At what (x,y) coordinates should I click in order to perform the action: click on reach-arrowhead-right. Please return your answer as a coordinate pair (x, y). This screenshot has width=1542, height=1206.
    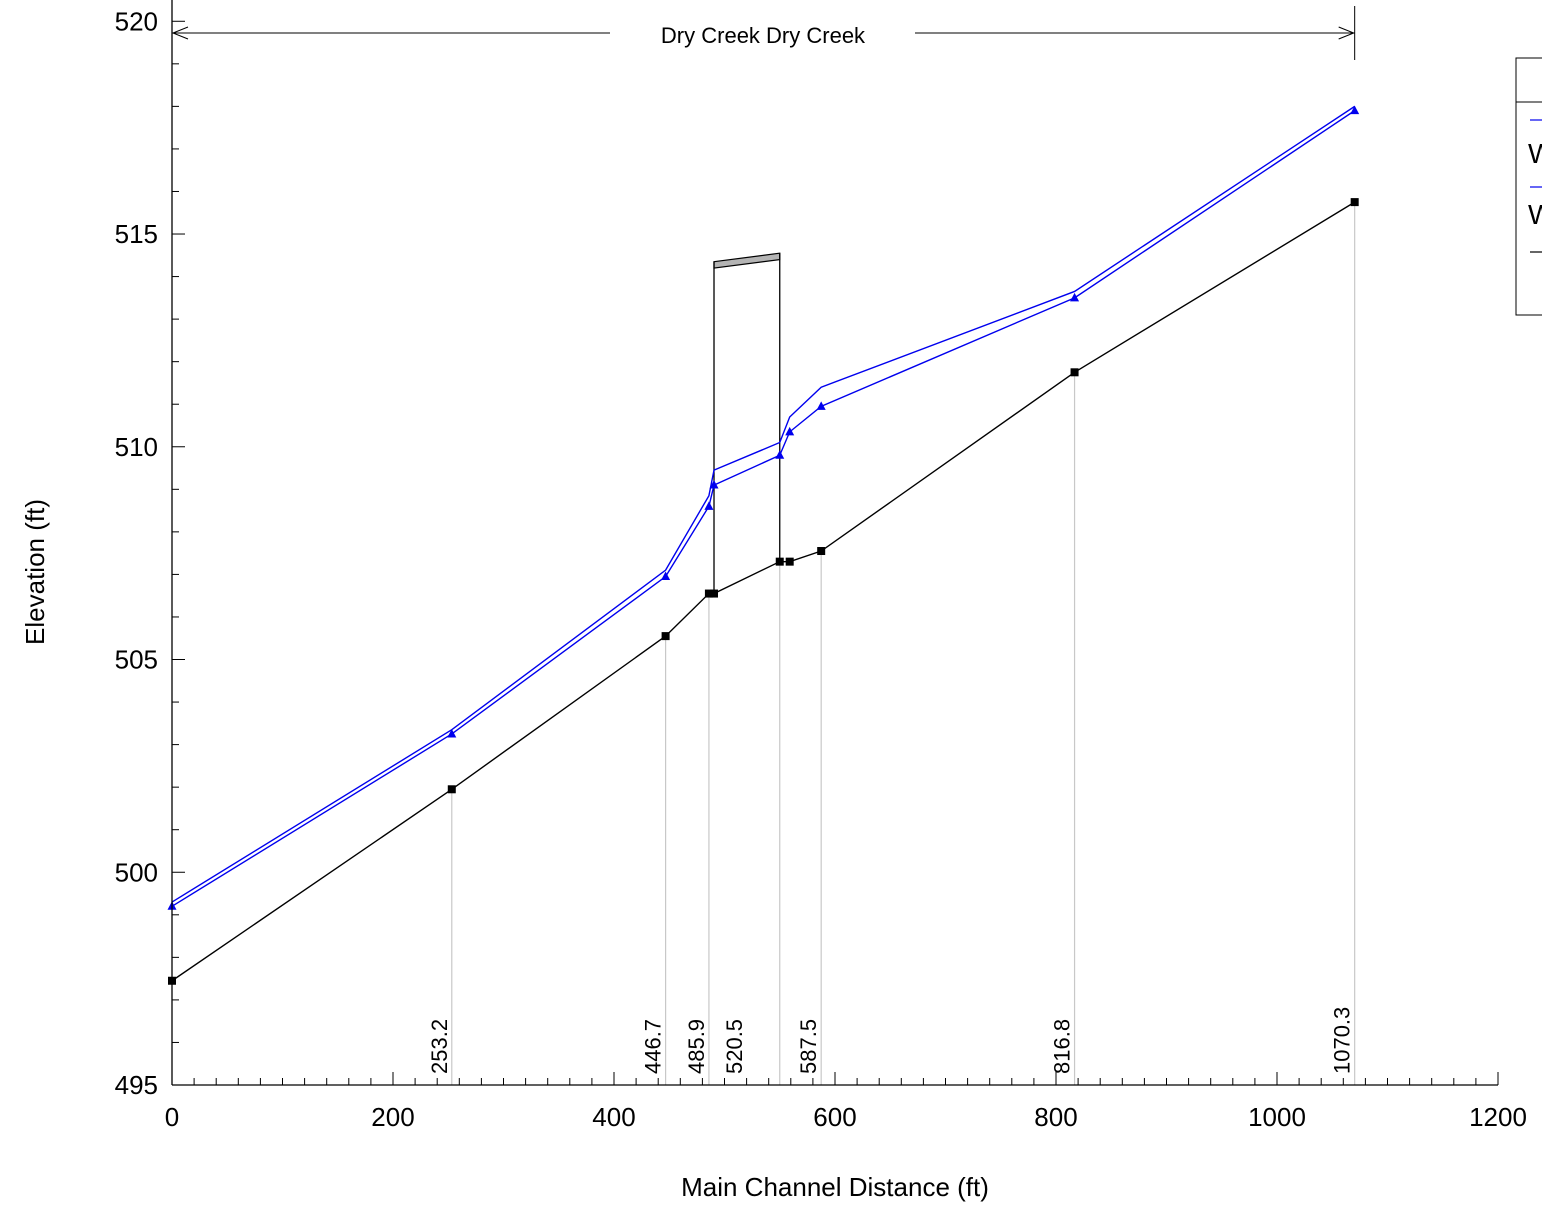
    Looking at the image, I should click on (1347, 33).